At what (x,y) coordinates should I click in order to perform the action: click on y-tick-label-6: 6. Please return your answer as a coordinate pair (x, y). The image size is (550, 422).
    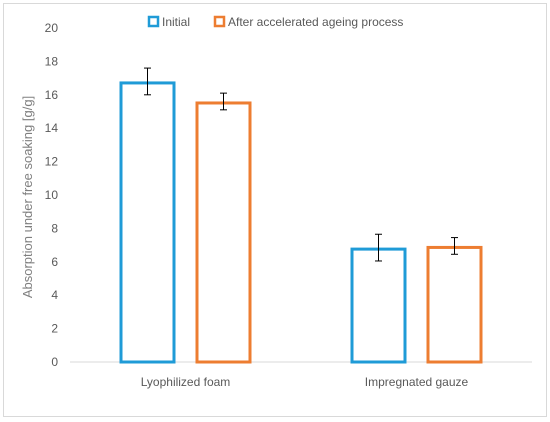
    Looking at the image, I should click on (54, 262).